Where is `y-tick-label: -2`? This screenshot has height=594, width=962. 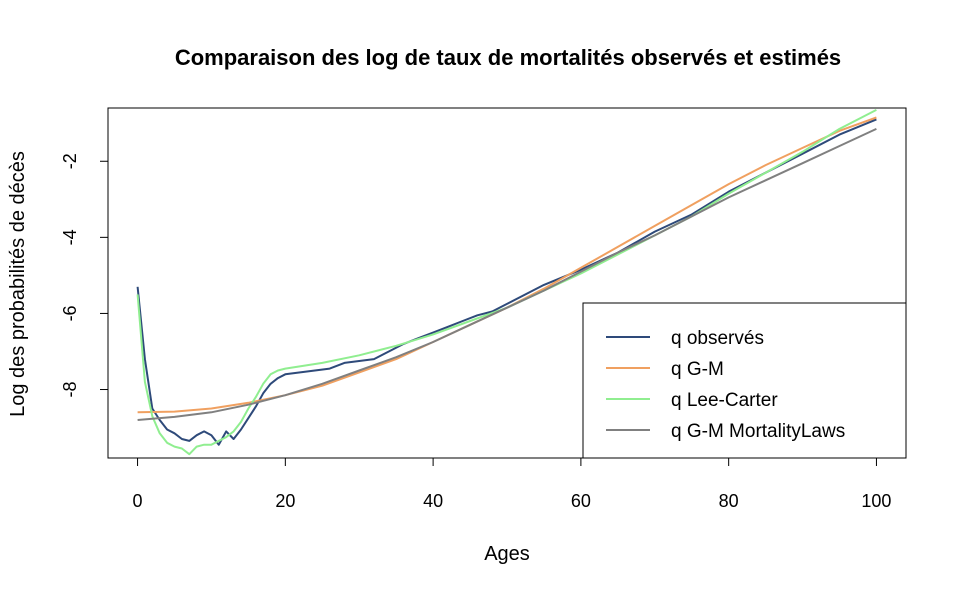 y-tick-label: -2 is located at coordinates (70, 161).